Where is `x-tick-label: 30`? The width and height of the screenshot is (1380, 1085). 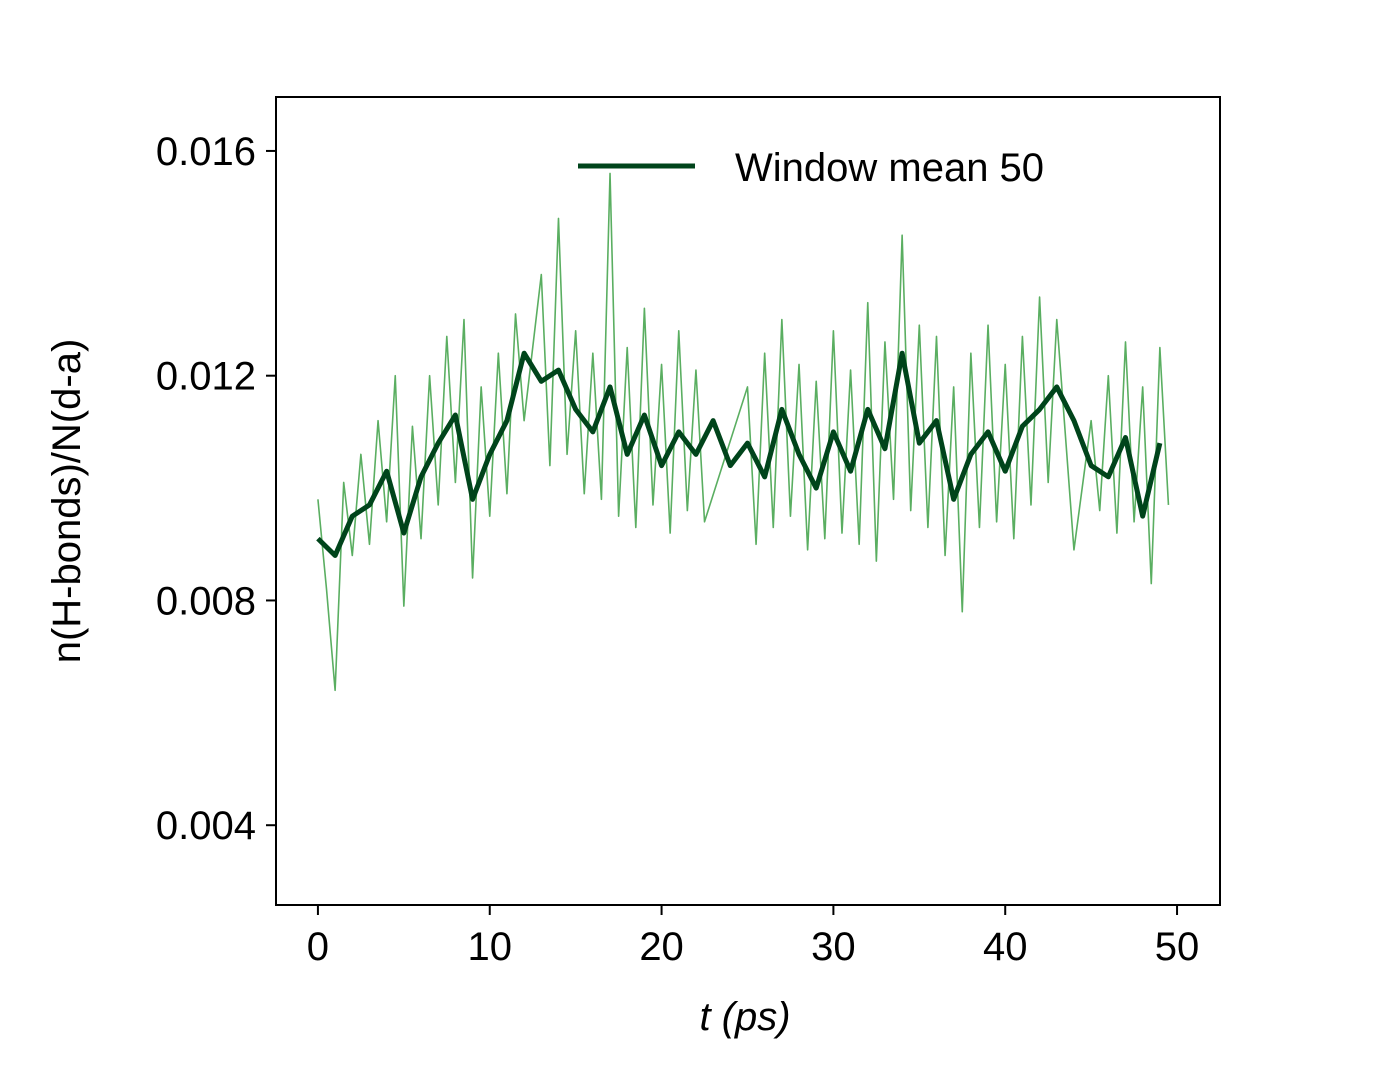 x-tick-label: 30 is located at coordinates (833, 947).